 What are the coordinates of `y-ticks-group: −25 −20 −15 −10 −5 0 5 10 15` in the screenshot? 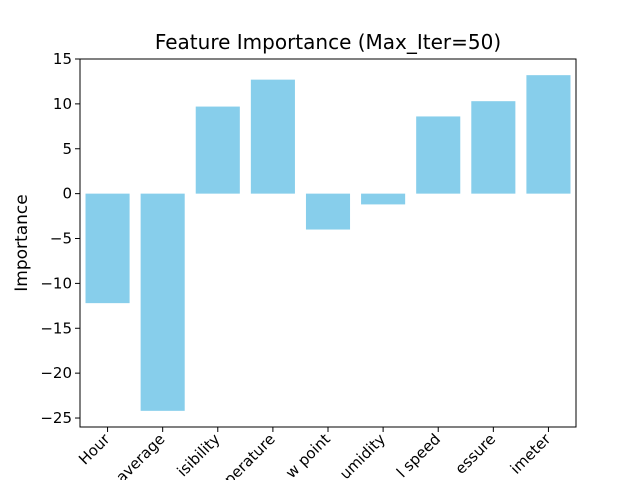 It's located at (60, 238).